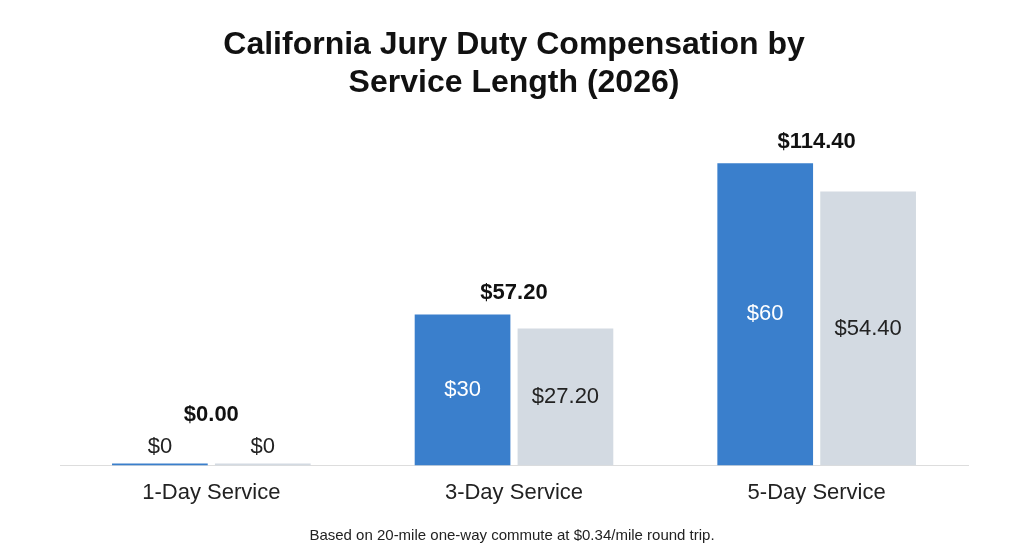 This screenshot has height=559, width=1024. Describe the element at coordinates (514, 43) in the screenshot. I see `text: California Jury Duty Compensation by` at that location.